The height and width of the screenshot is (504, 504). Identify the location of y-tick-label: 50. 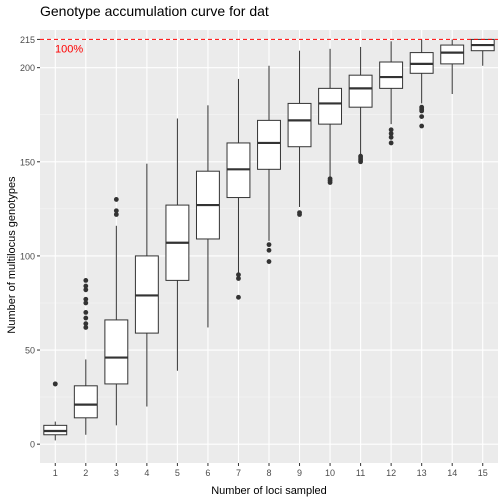
(30, 351).